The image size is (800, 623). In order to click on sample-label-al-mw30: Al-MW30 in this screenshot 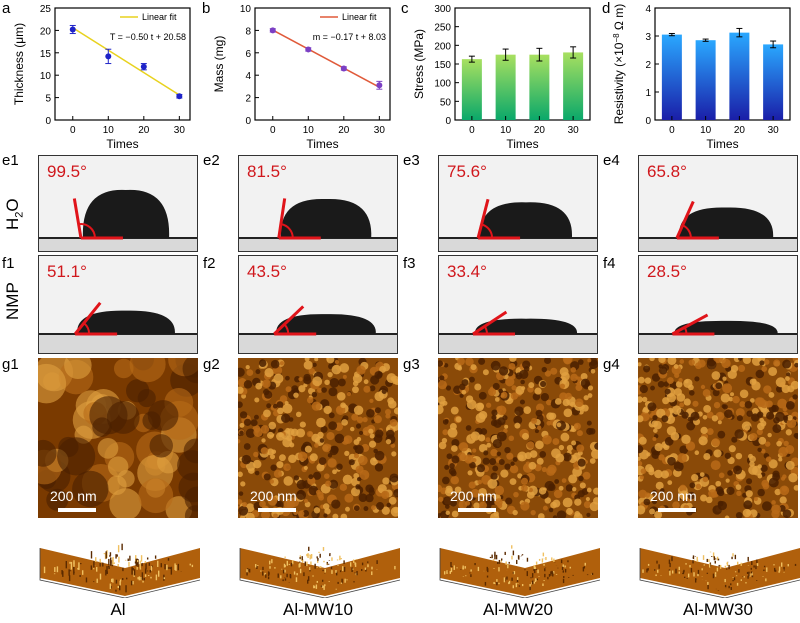, I will do `click(718, 609)`.